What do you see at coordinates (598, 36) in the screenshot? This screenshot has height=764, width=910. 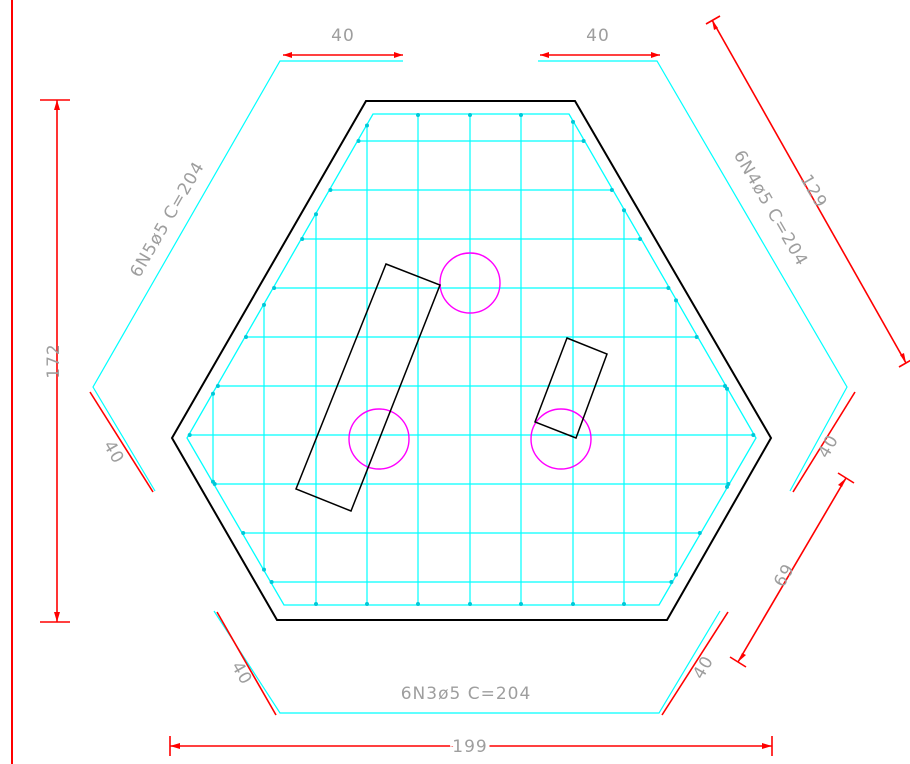 I see `dim-label-top-right: 40` at bounding box center [598, 36].